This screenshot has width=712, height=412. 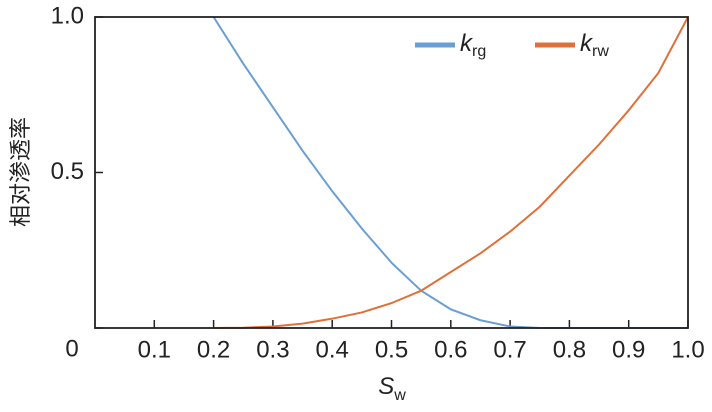 I want to click on x-tick-label: 1.0, so click(x=687, y=349).